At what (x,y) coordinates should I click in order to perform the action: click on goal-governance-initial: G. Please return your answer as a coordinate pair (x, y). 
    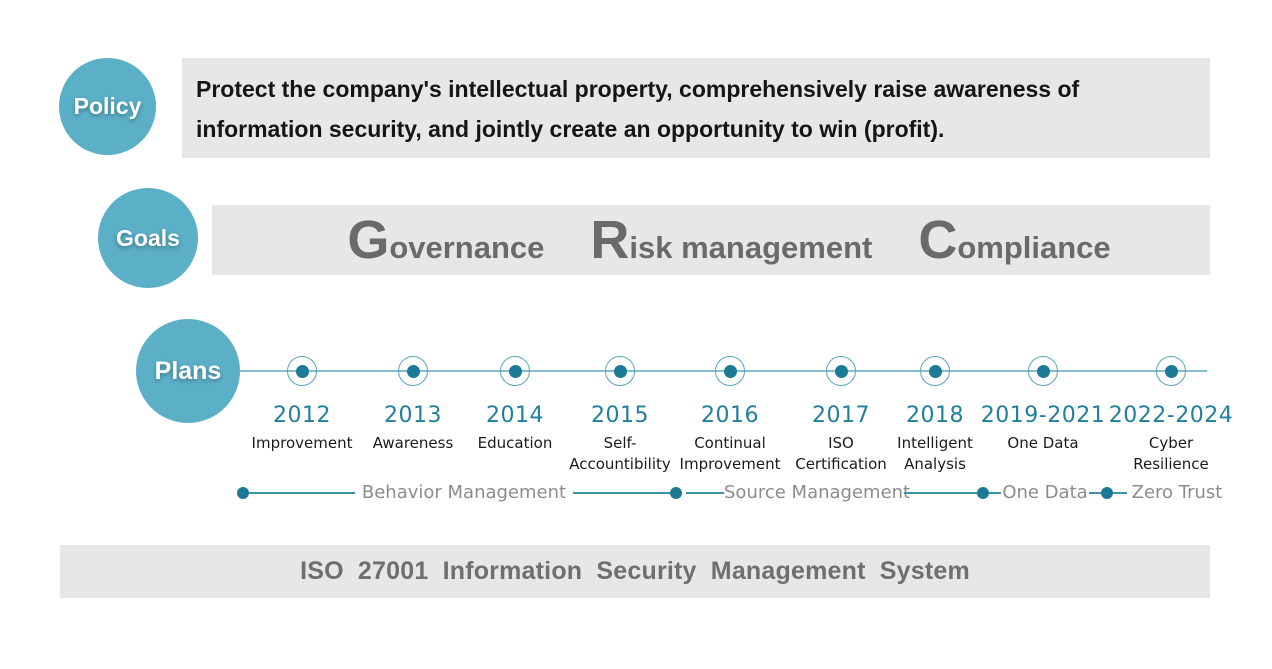
    Looking at the image, I should click on (368, 240).